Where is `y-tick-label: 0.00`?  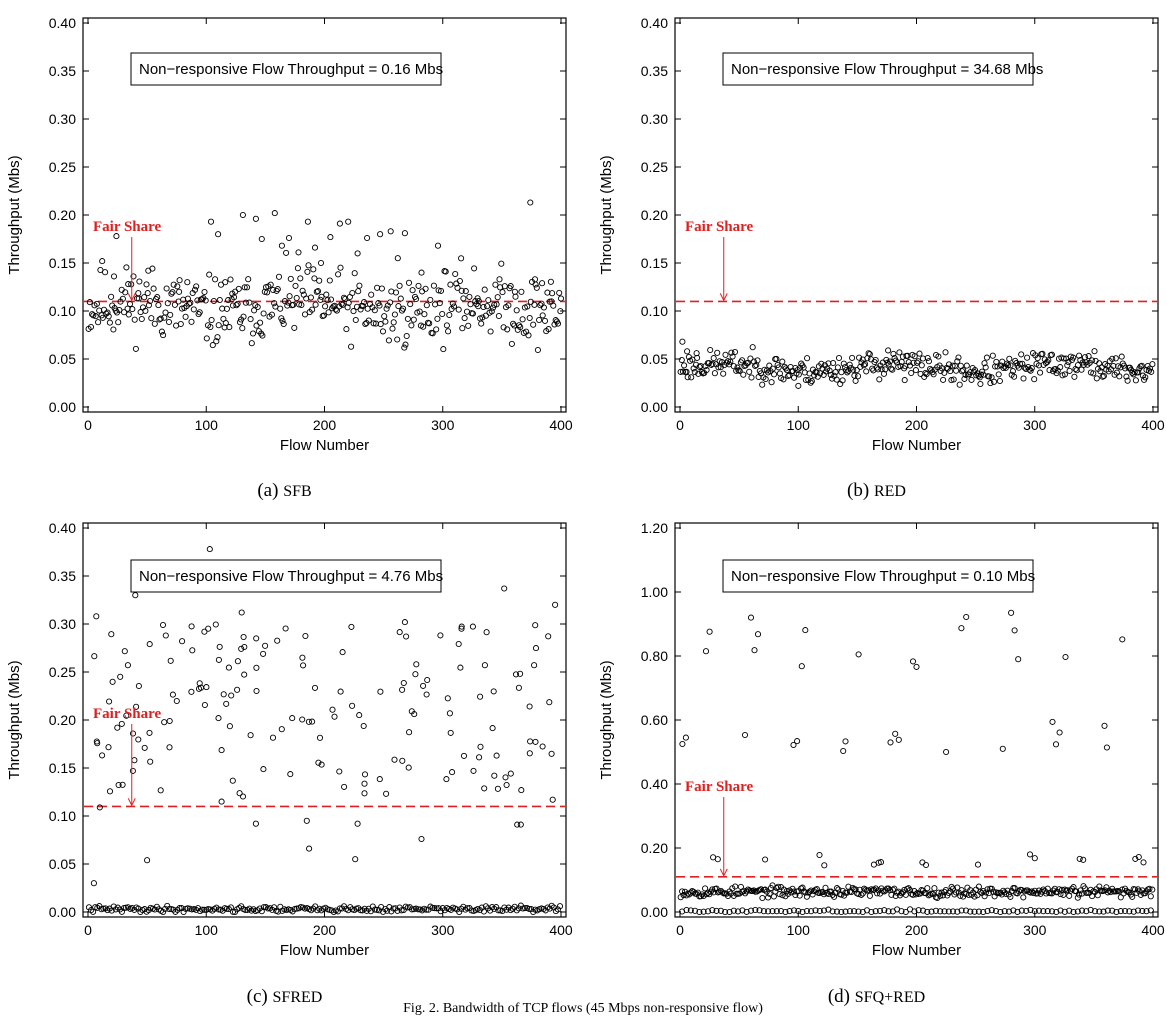
y-tick-label: 0.00 is located at coordinates (654, 407).